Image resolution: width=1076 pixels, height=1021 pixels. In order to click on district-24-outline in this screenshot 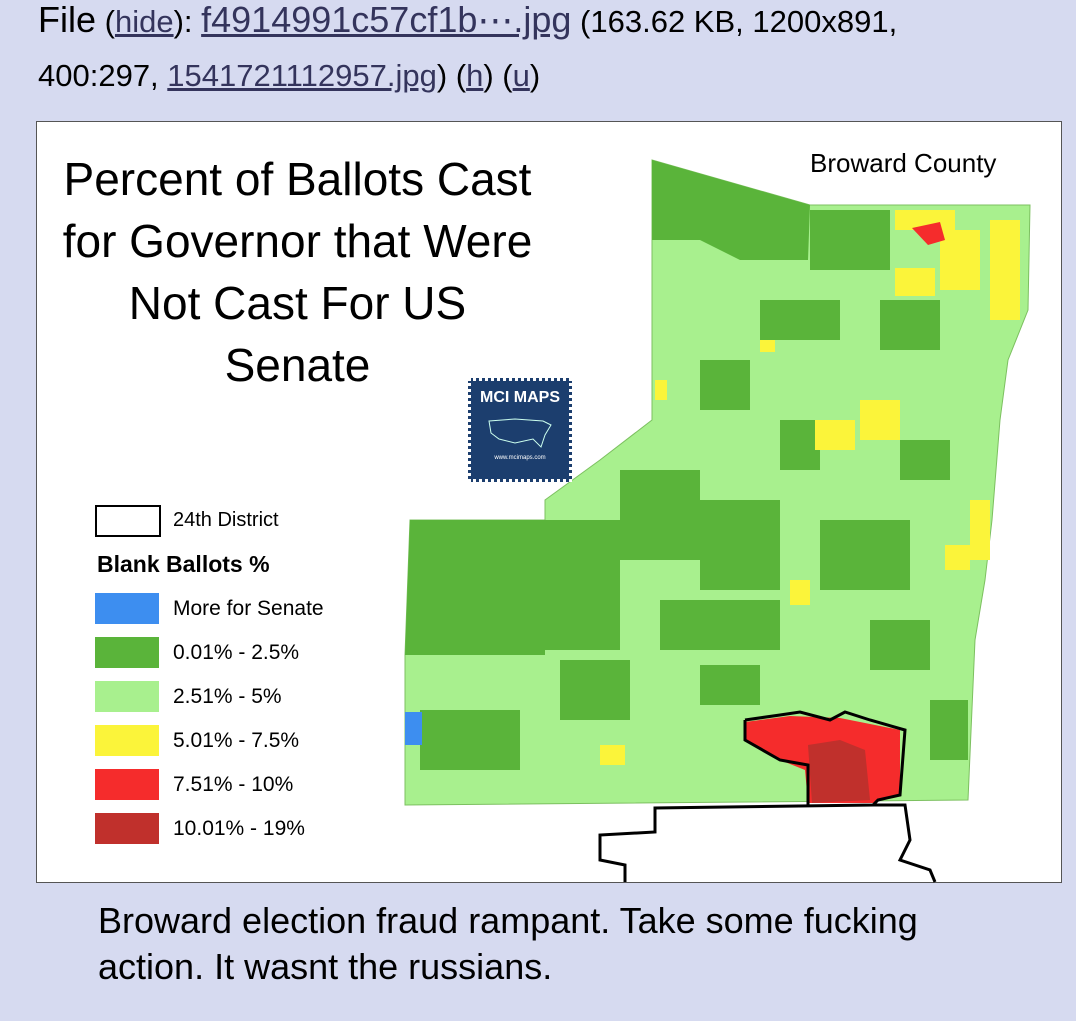, I will do `click(752, 796)`.